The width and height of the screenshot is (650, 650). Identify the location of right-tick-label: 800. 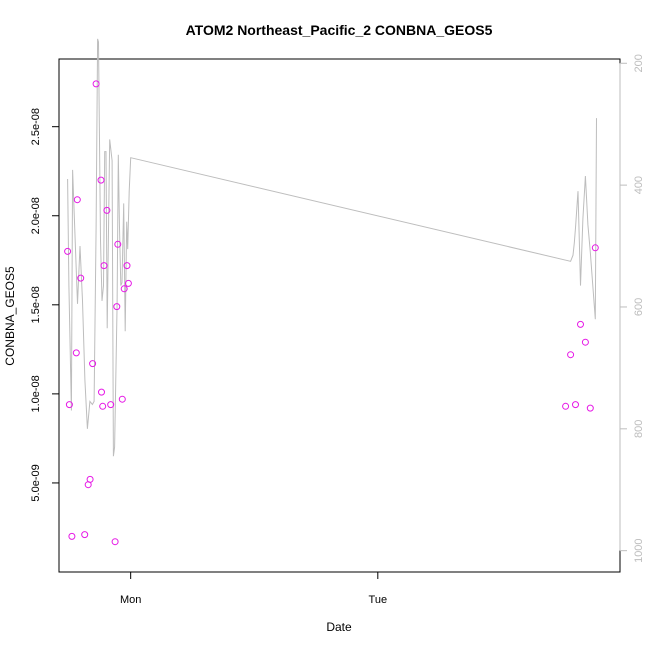
(639, 429).